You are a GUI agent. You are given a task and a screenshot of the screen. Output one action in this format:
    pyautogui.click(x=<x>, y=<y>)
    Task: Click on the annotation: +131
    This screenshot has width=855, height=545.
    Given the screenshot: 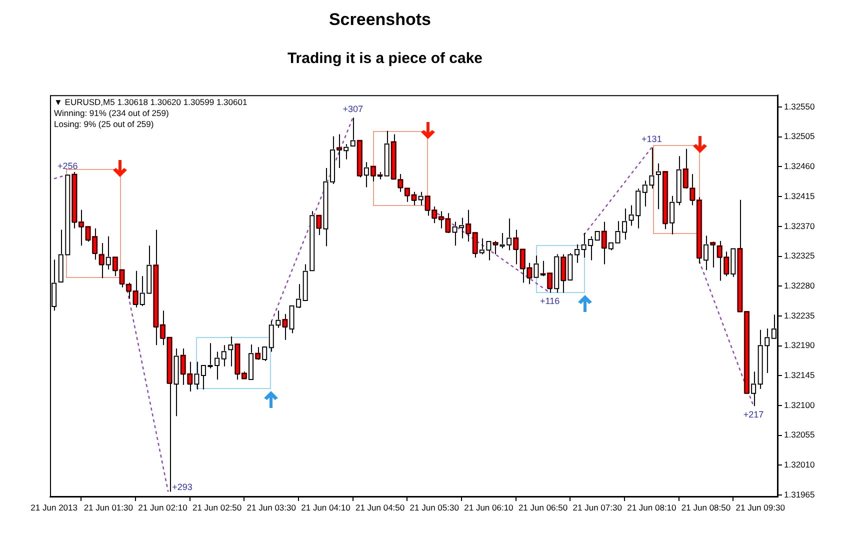 What is the action you would take?
    pyautogui.click(x=652, y=139)
    